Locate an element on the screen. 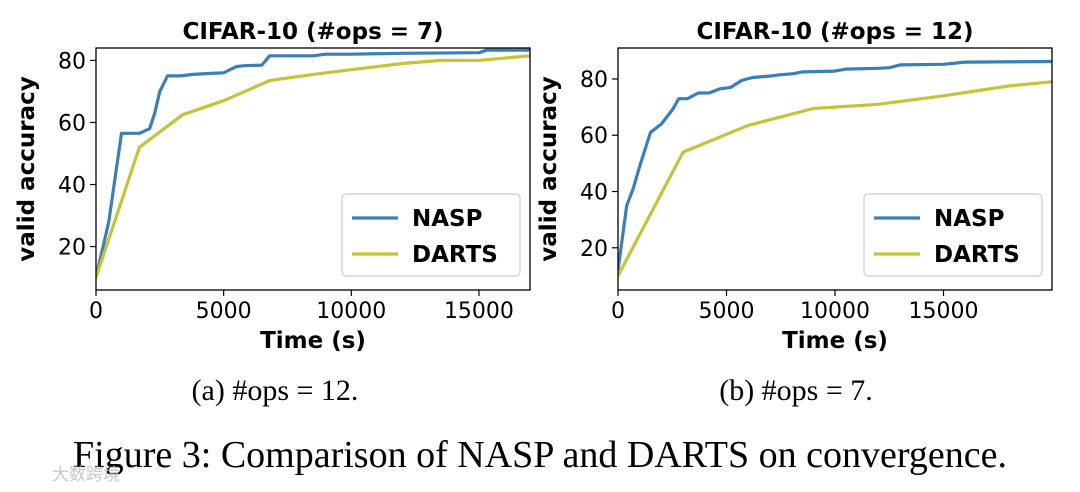 The image size is (1080, 492). chart-title: CIFAR-10 (#ops = 7) is located at coordinates (312, 32).